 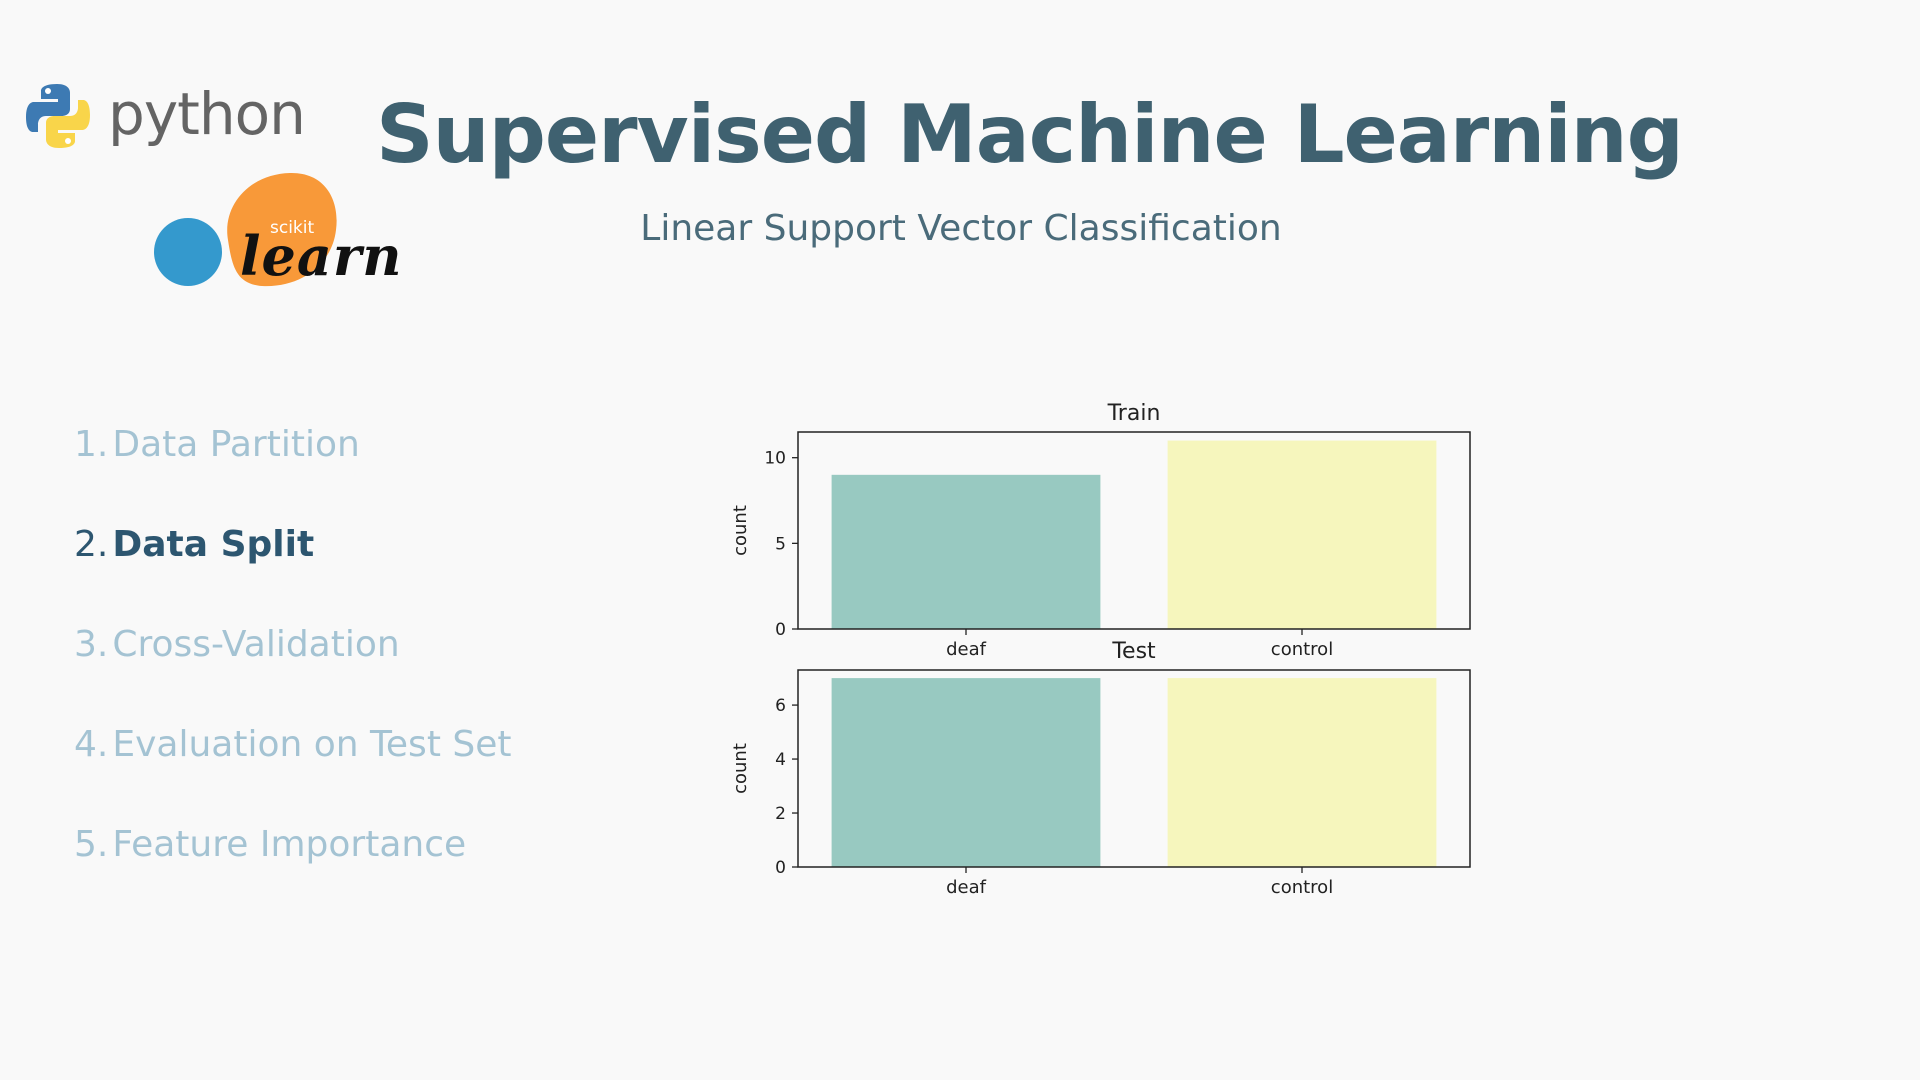 I want to click on step-number: 5., so click(x=91, y=844).